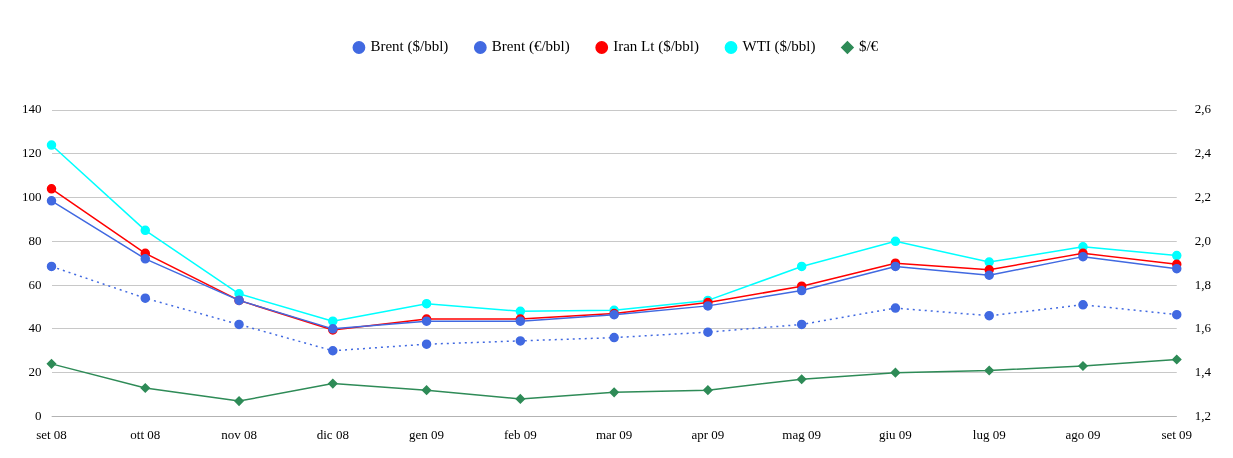  Describe the element at coordinates (530, 47) in the screenshot. I see `legend-label: Brent (€/bbl)` at that location.